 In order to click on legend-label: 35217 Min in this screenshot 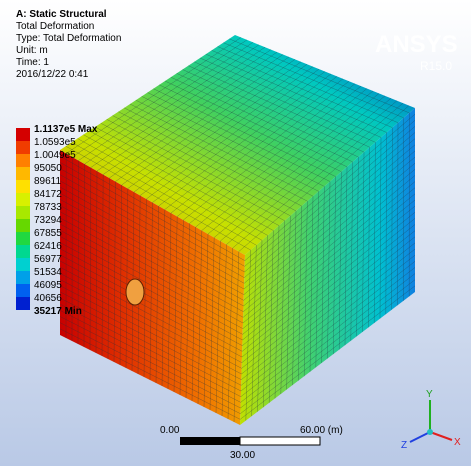, I will do `click(58, 311)`.